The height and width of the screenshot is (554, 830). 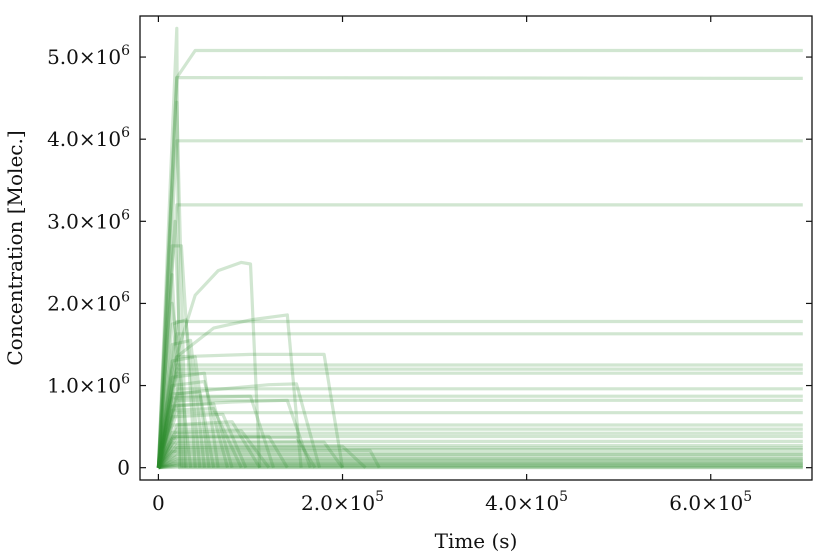 What do you see at coordinates (476, 541) in the screenshot?
I see `x-axis-label: Time (s)` at bounding box center [476, 541].